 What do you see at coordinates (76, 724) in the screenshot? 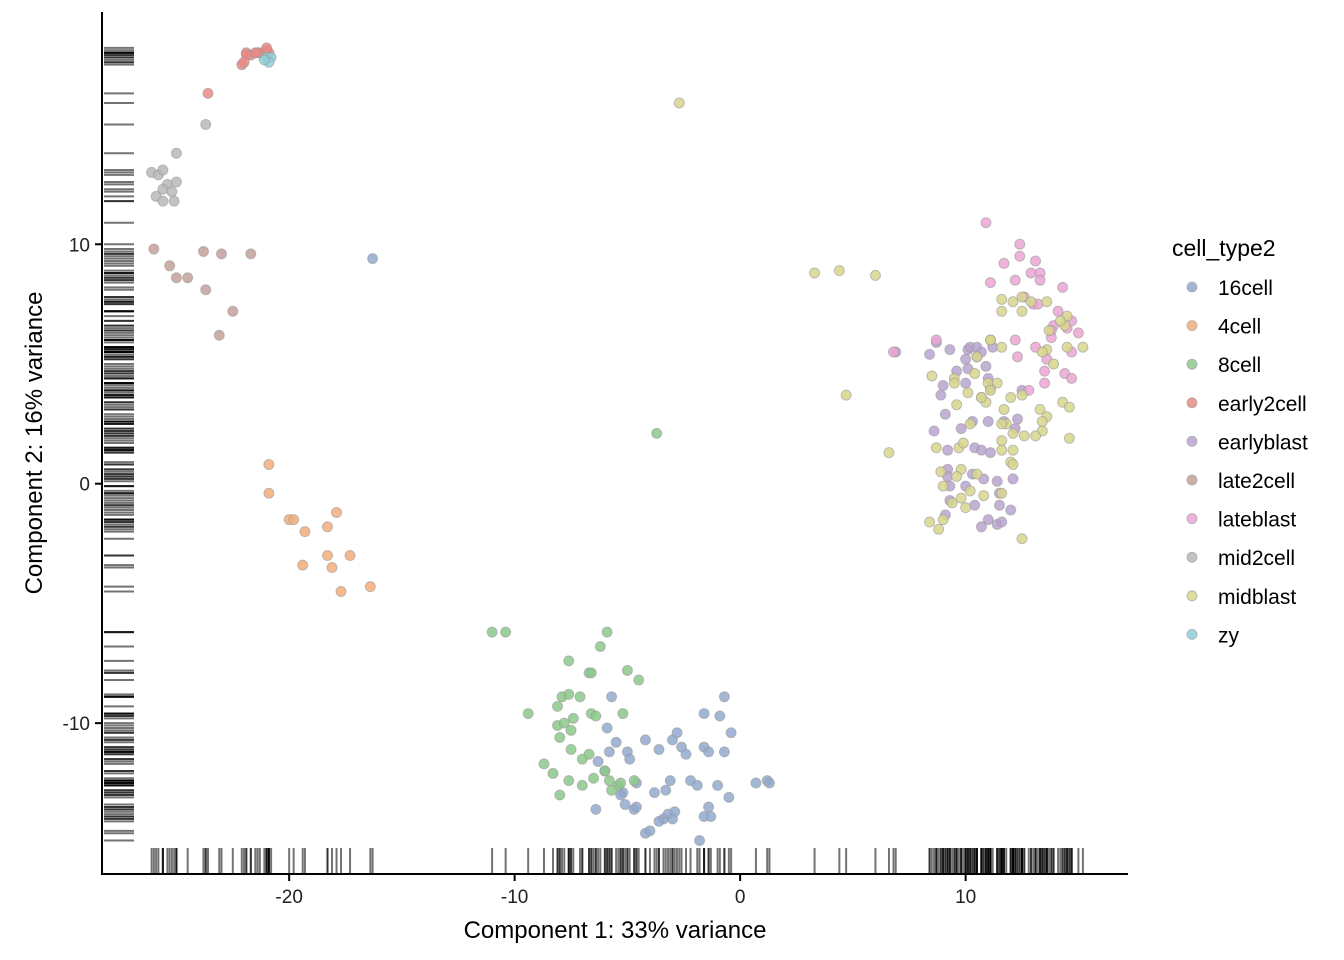
I see `y-tick-label: -10` at bounding box center [76, 724].